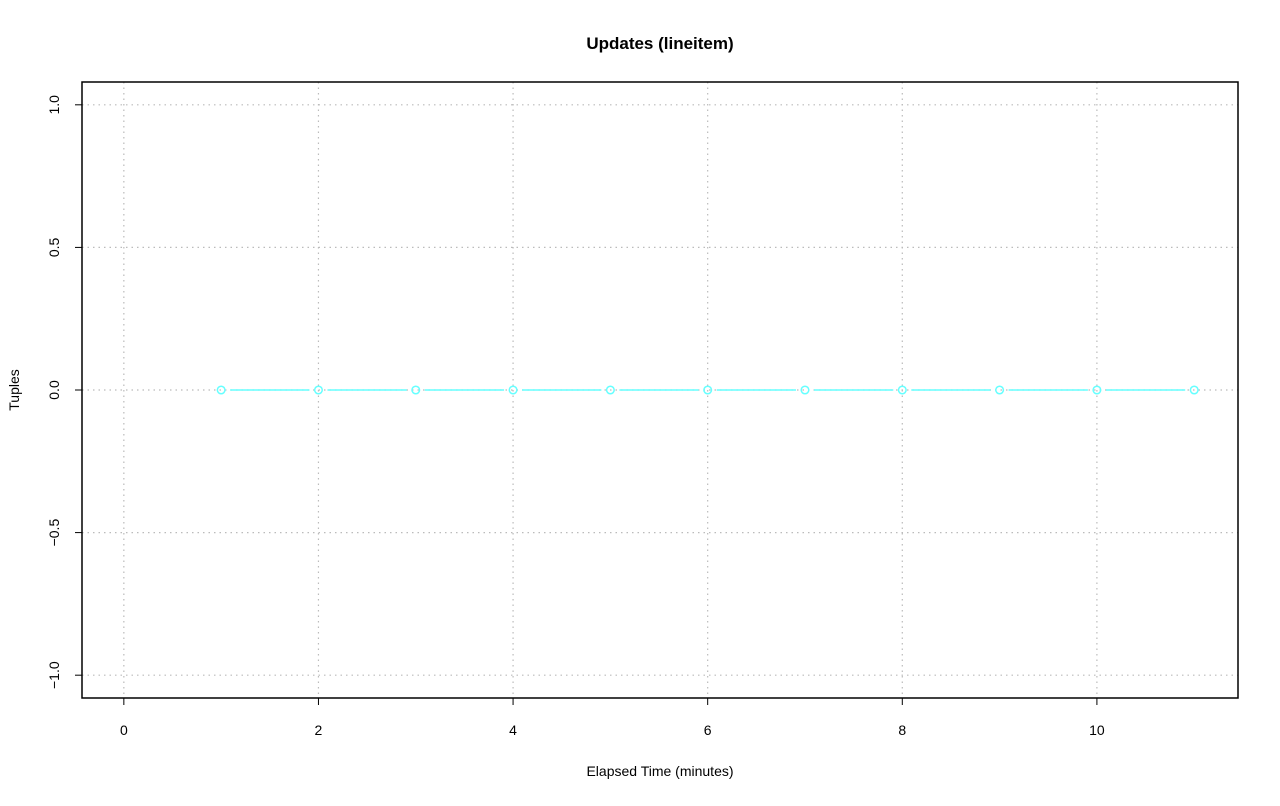  Describe the element at coordinates (659, 771) in the screenshot. I see `x-axis-label: Elapsed Time (minutes)` at that location.